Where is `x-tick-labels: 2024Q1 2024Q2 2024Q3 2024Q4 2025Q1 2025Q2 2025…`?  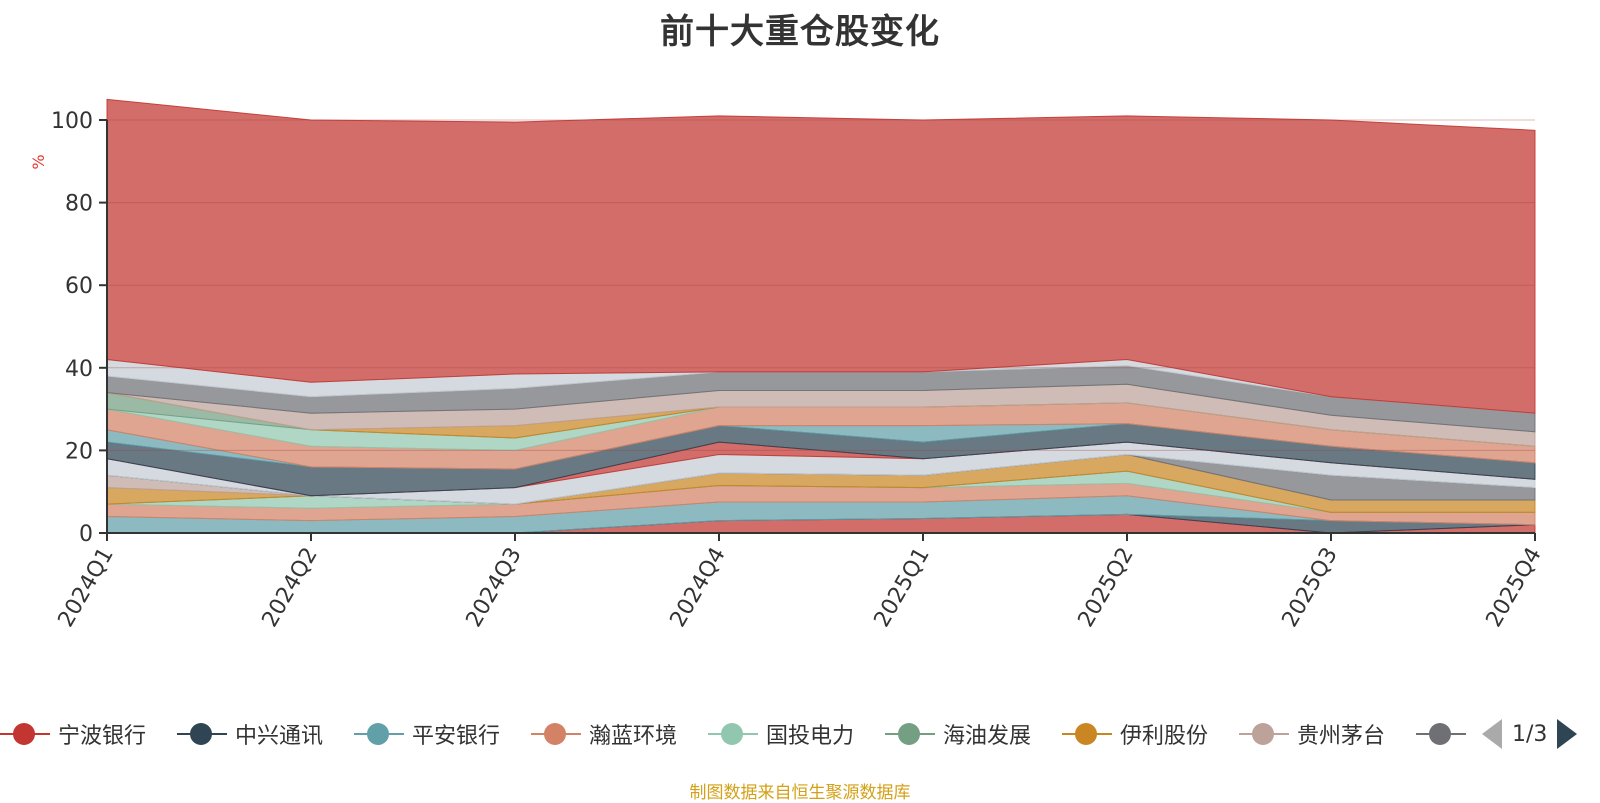
x-tick-labels: 2024Q1 2024Q2 2024Q3 2024Q4 2025Q1 2025Q2 2025… is located at coordinates (800, 587).